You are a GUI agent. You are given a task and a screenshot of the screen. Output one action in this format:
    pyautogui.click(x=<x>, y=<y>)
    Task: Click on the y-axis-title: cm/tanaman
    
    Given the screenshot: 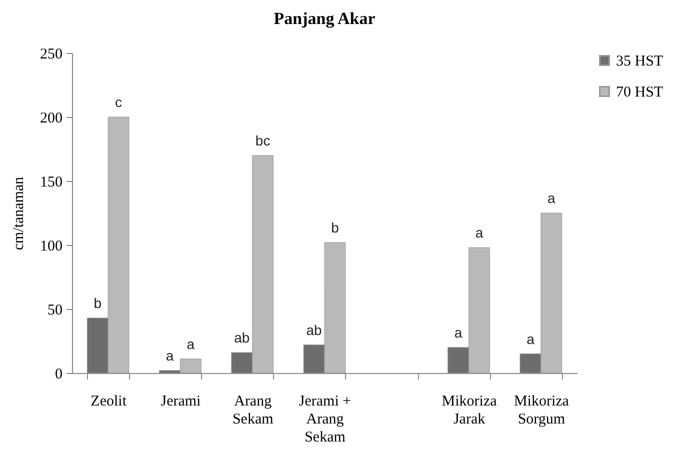 What is the action you would take?
    pyautogui.click(x=19, y=213)
    